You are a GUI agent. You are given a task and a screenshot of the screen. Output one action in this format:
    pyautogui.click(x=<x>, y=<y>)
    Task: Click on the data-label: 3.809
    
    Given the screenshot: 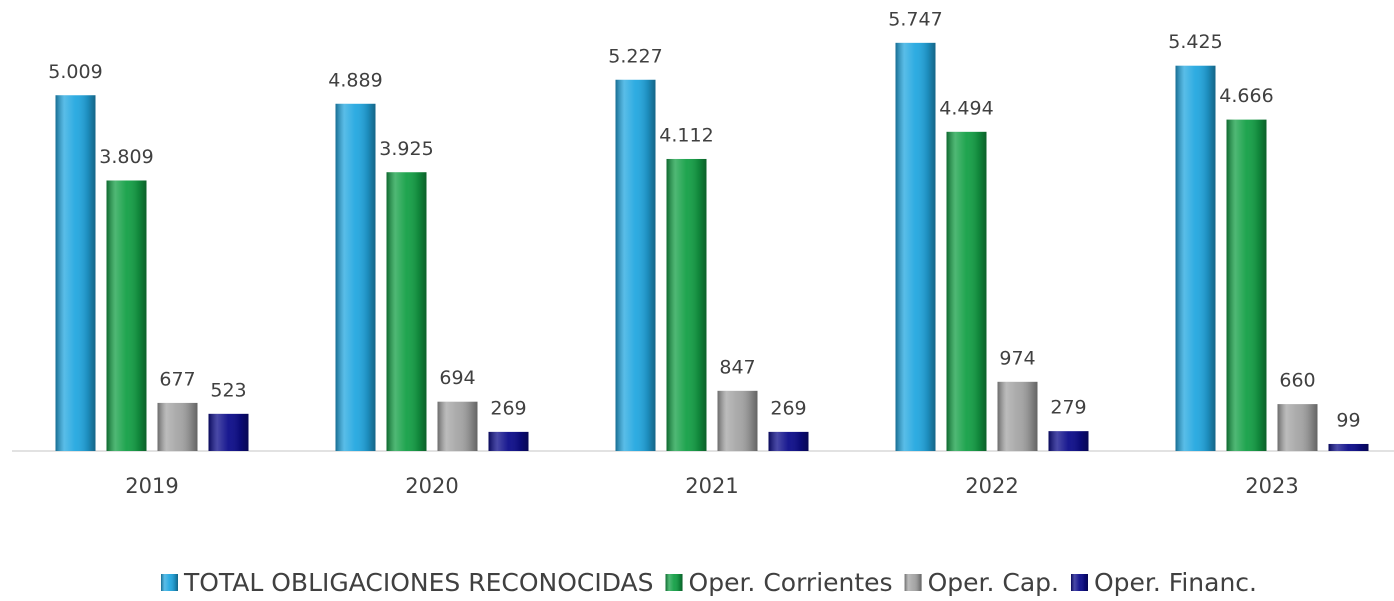 What is the action you would take?
    pyautogui.click(x=126, y=157)
    